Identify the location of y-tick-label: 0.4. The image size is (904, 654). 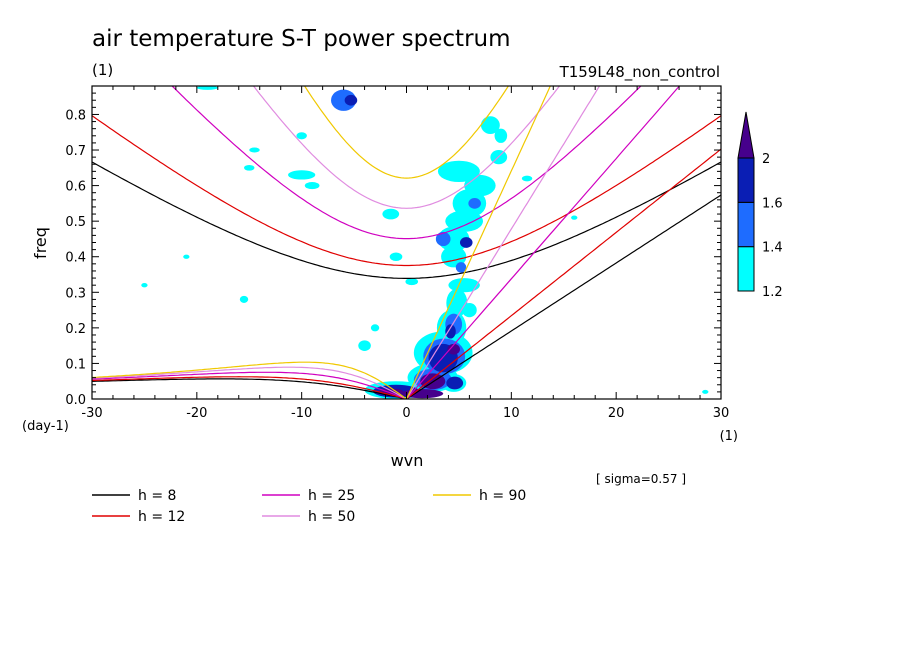
(75, 258).